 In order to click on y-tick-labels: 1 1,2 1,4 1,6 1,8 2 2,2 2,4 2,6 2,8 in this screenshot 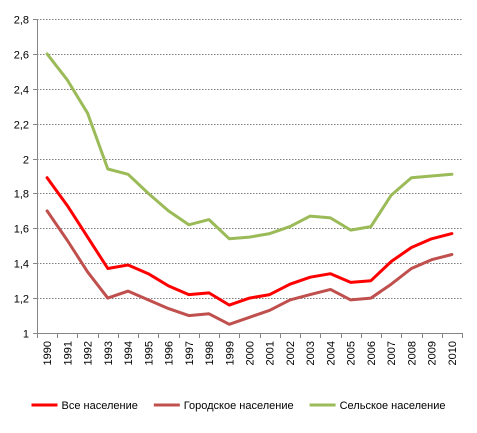, I will do `click(21, 178)`.